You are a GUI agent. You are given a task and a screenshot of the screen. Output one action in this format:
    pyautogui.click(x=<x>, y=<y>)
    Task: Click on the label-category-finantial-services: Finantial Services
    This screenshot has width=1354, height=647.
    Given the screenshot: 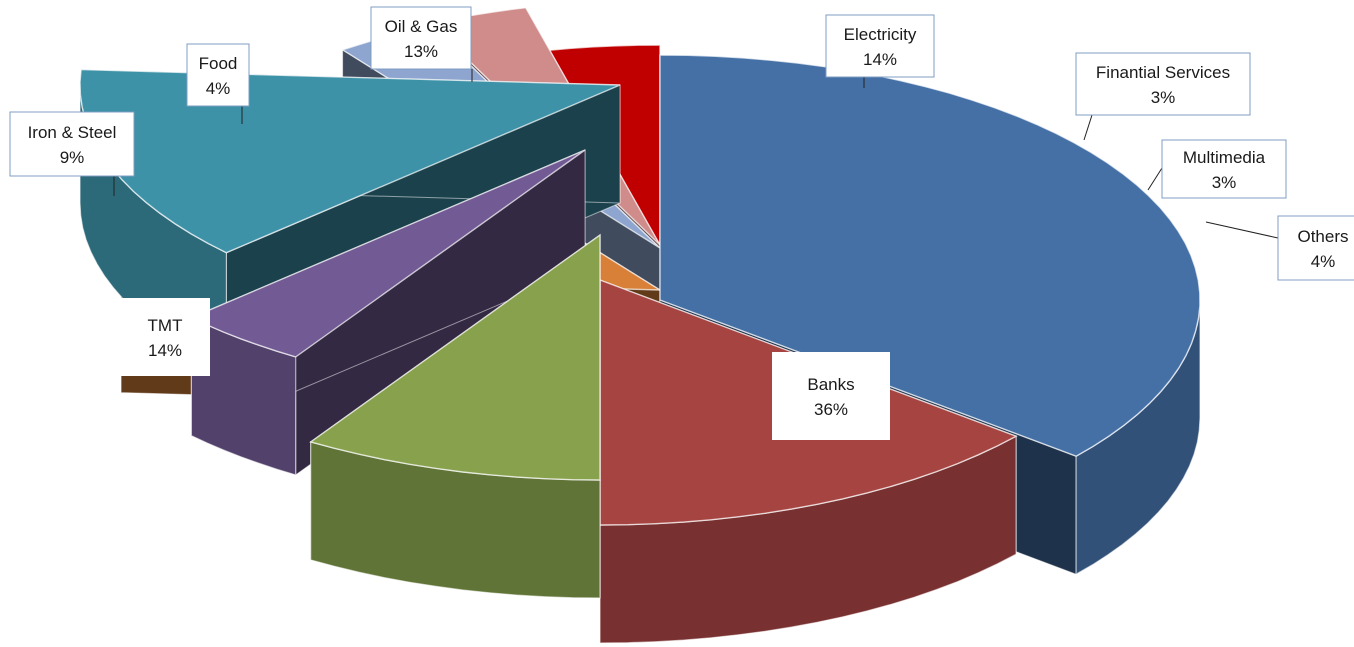 What is the action you would take?
    pyautogui.click(x=1163, y=72)
    